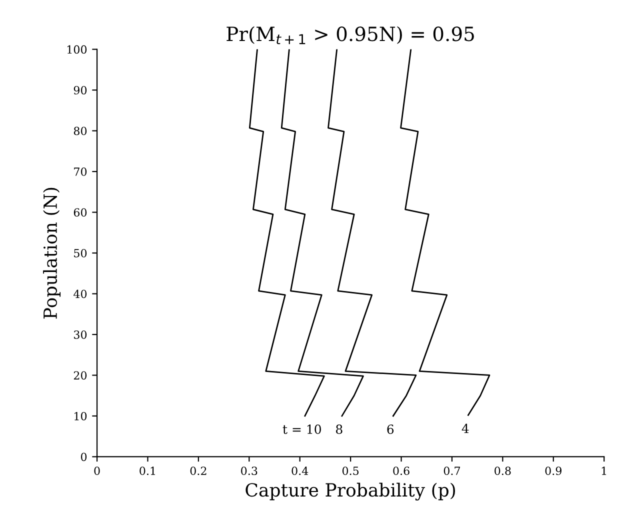 This screenshot has height=519, width=626. What do you see at coordinates (80, 131) in the screenshot?
I see `y-tick-label: 80` at bounding box center [80, 131].